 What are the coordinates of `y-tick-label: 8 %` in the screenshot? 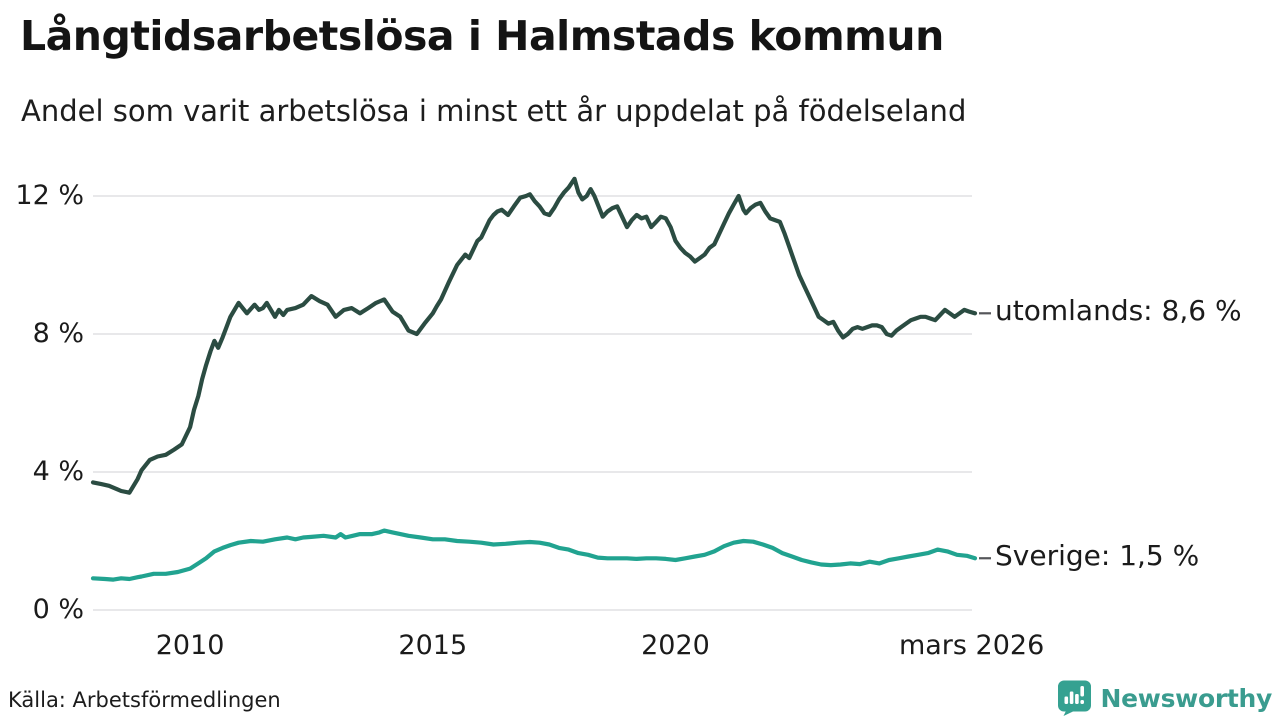 It's located at (58, 333).